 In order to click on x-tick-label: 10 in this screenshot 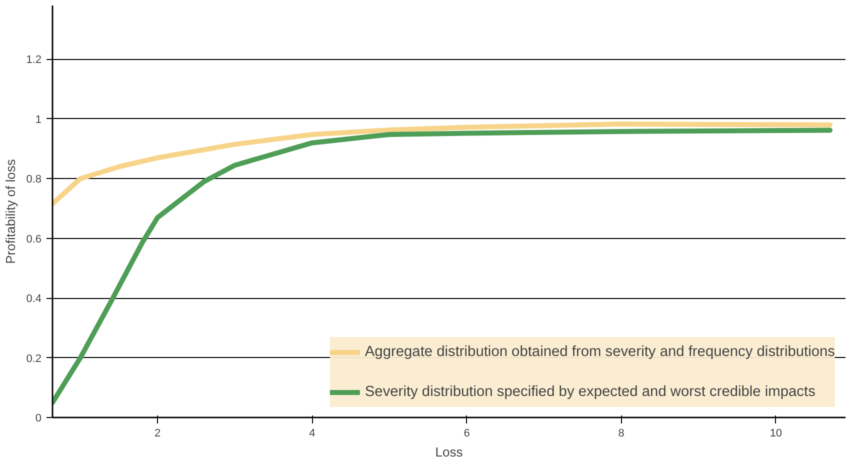, I will do `click(776, 434)`.